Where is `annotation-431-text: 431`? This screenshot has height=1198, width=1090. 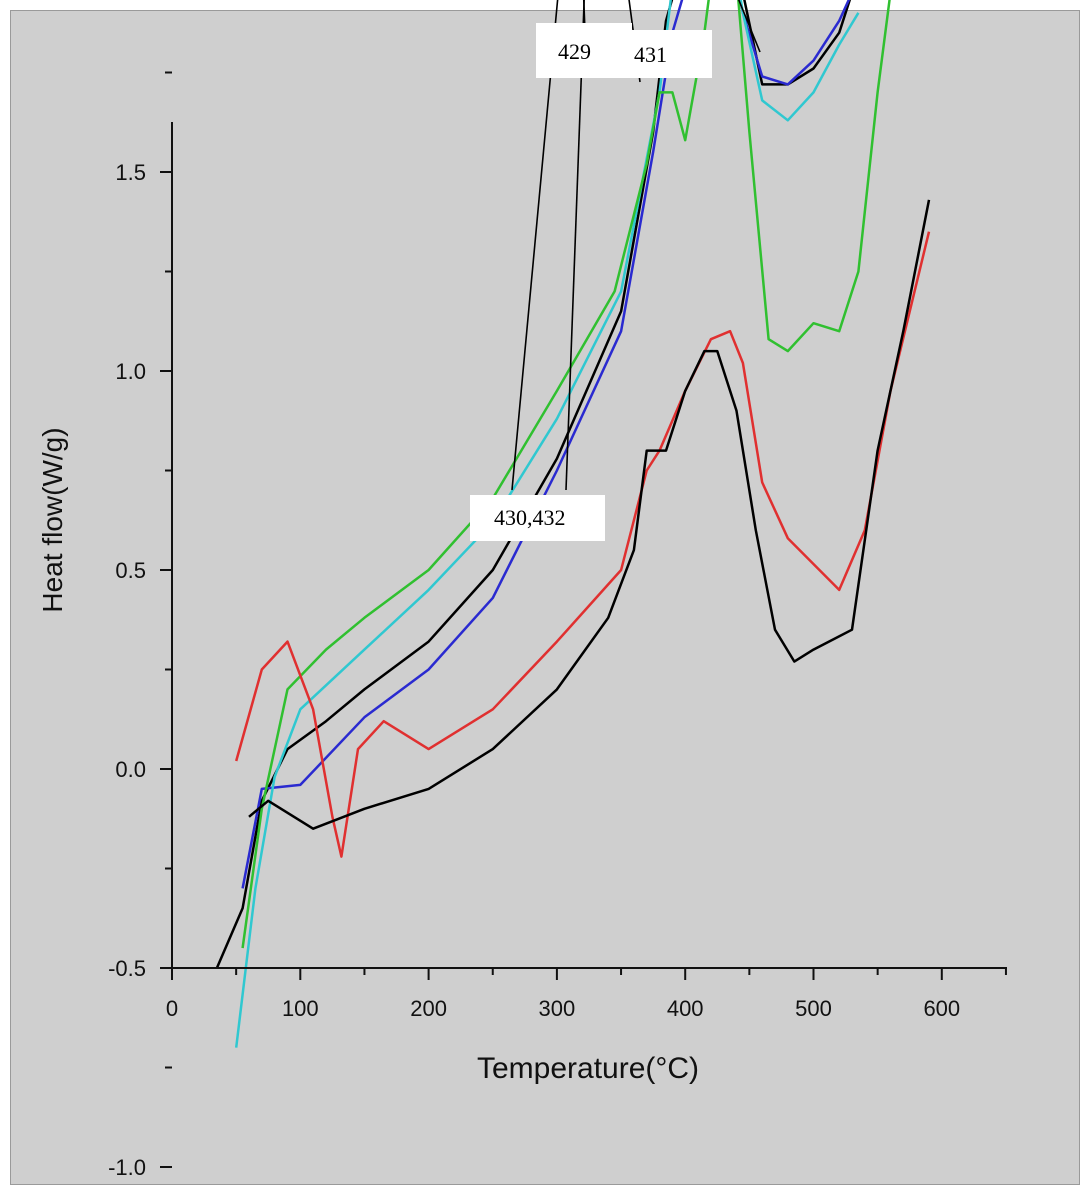
annotation-431-text: 431 is located at coordinates (650, 54).